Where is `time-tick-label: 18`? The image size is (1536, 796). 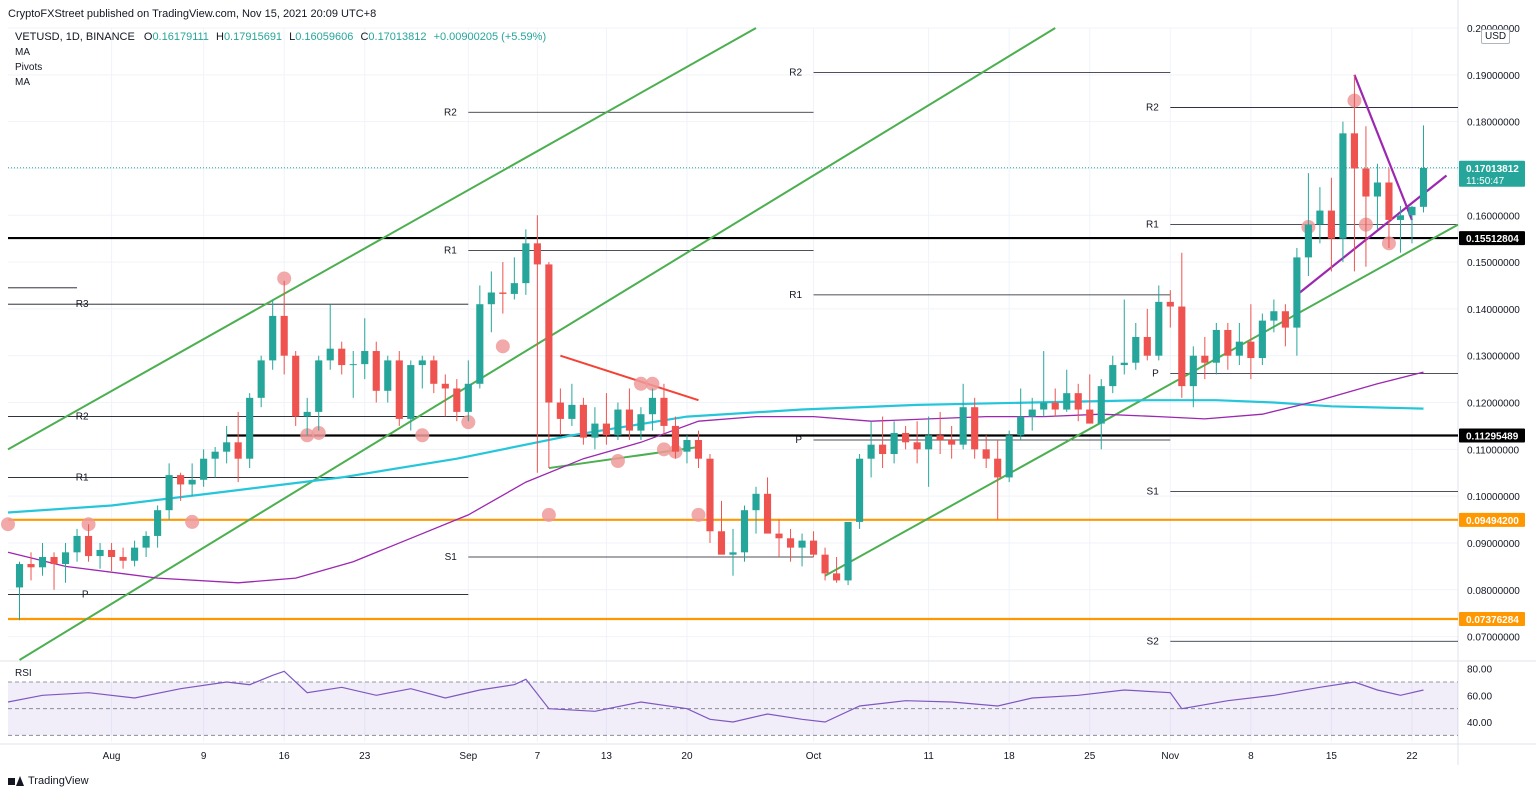 time-tick-label: 18 is located at coordinates (1010, 756).